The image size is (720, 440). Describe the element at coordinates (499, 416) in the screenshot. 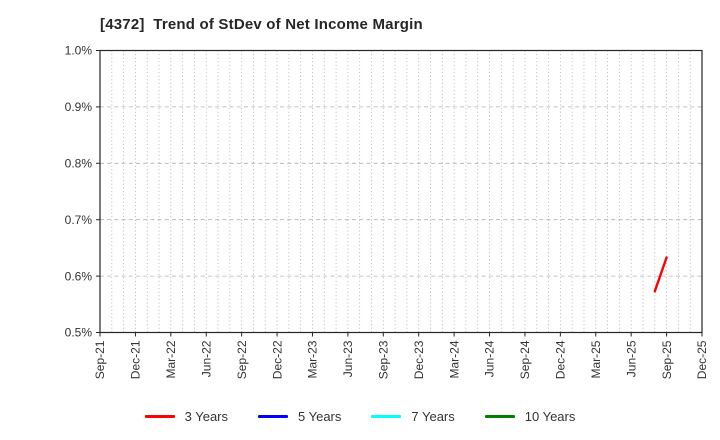

I see `legend-line-10-years-icon` at that location.